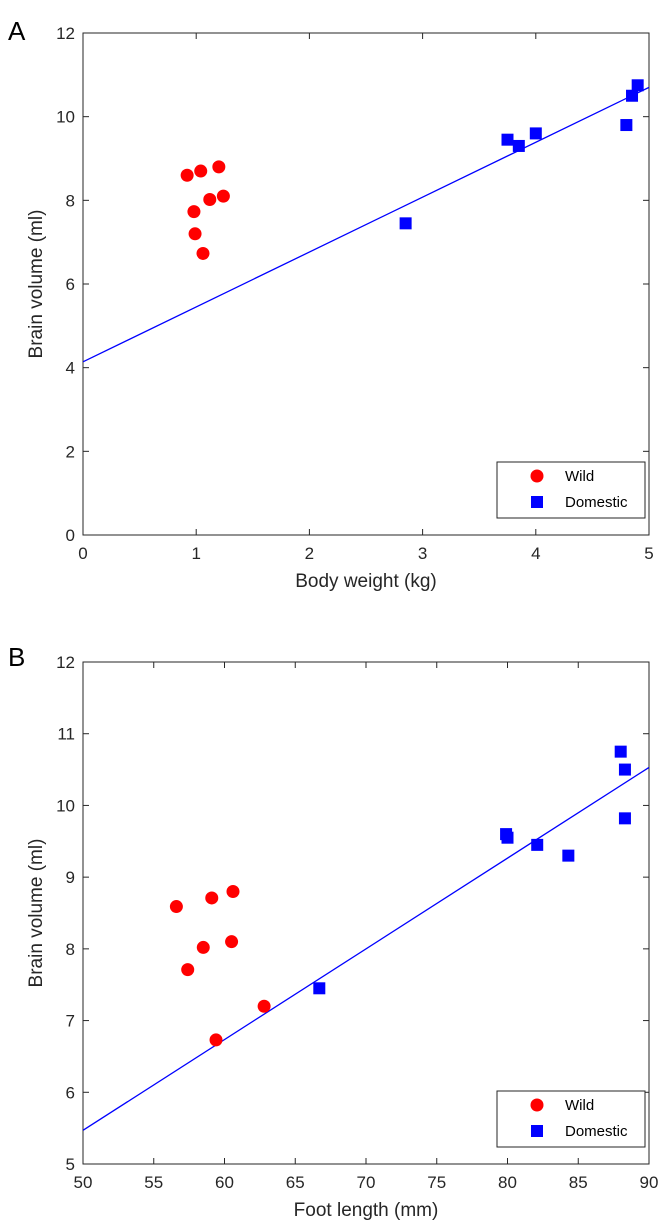 The height and width of the screenshot is (1223, 662). Describe the element at coordinates (224, 1182) in the screenshot. I see `x-tick-label: 60` at that location.